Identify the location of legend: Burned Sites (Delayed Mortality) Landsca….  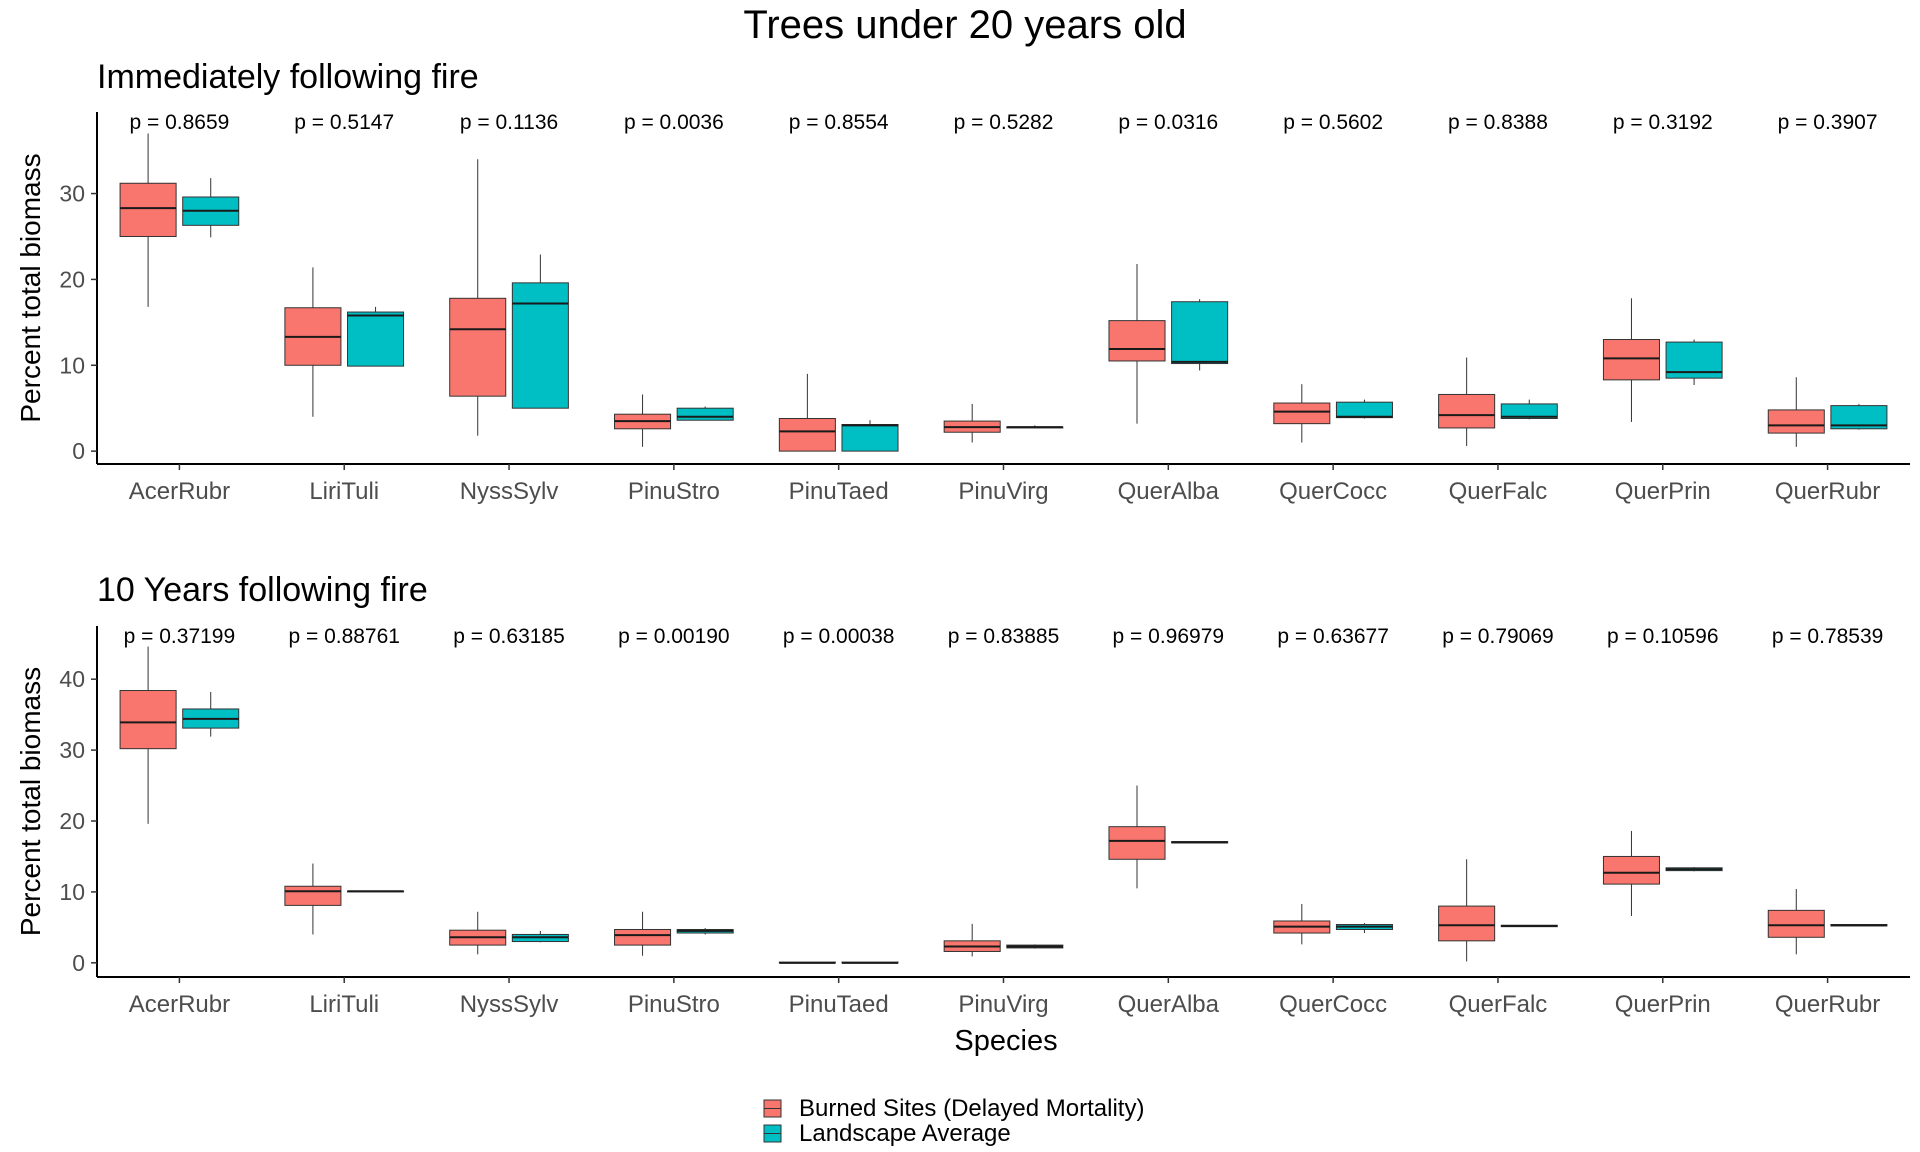
(953, 1121).